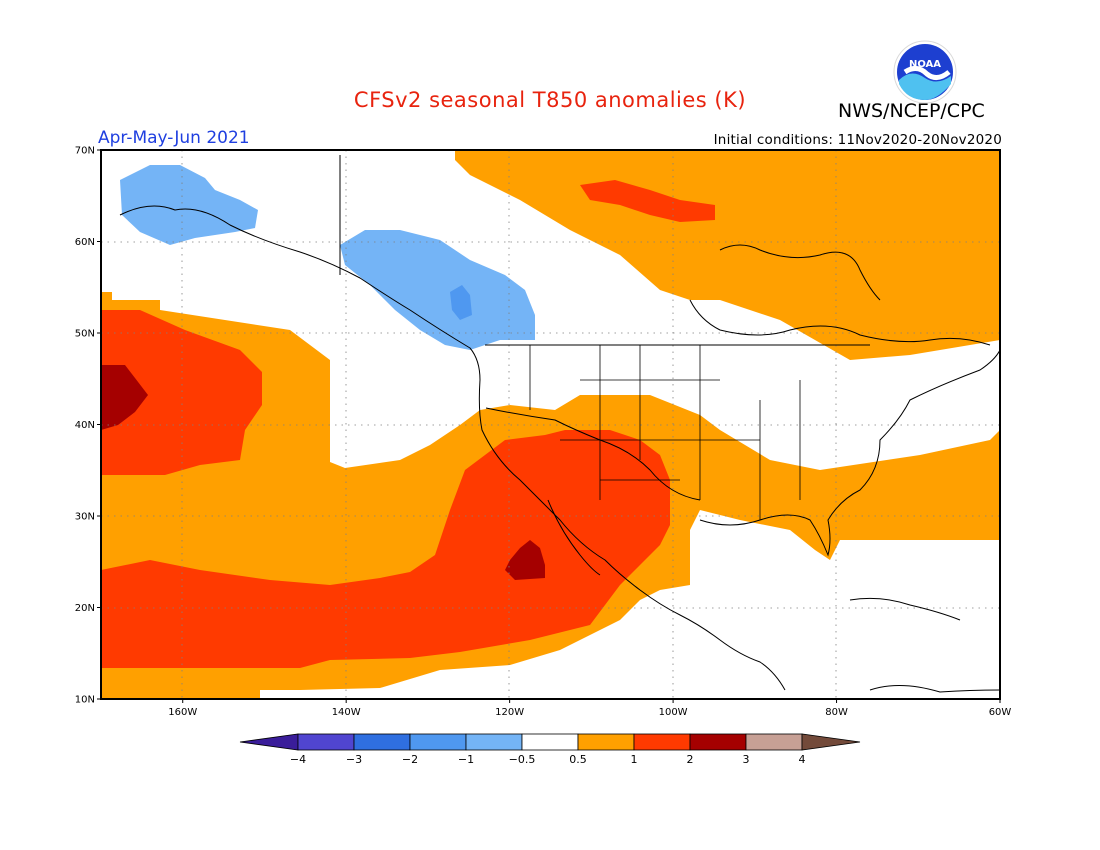  Describe the element at coordinates (548, 759) in the screenshot. I see `colorbar-labels: −4 −3 −2 −1 −0.5 0.5 1 2 3 4` at that location.